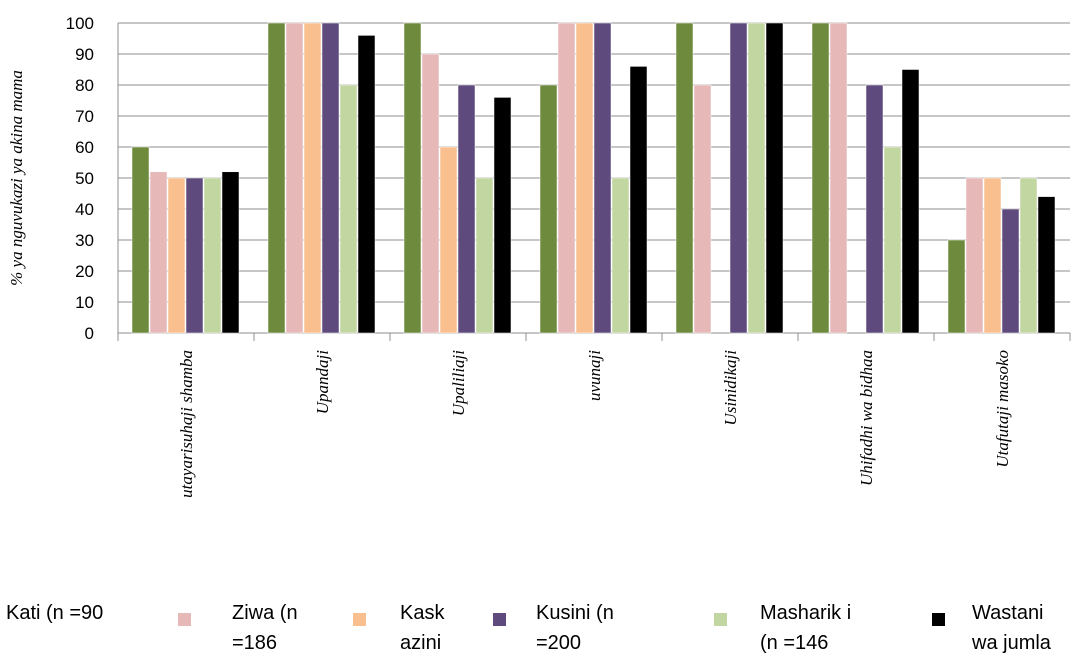 The height and width of the screenshot is (669, 1092). Describe the element at coordinates (16, 178) in the screenshot. I see `y-axis-label: % ya nguvukazi ya akina mama` at that location.